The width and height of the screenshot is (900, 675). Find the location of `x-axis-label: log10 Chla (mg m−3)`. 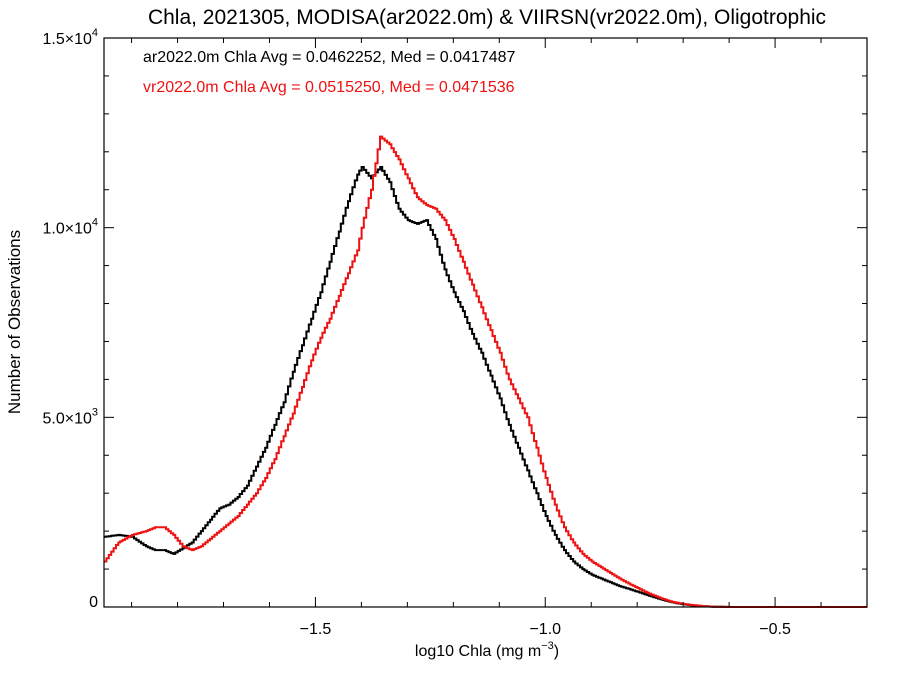

x-axis-label: log10 Chla (mg m−3) is located at coordinates (487, 650).